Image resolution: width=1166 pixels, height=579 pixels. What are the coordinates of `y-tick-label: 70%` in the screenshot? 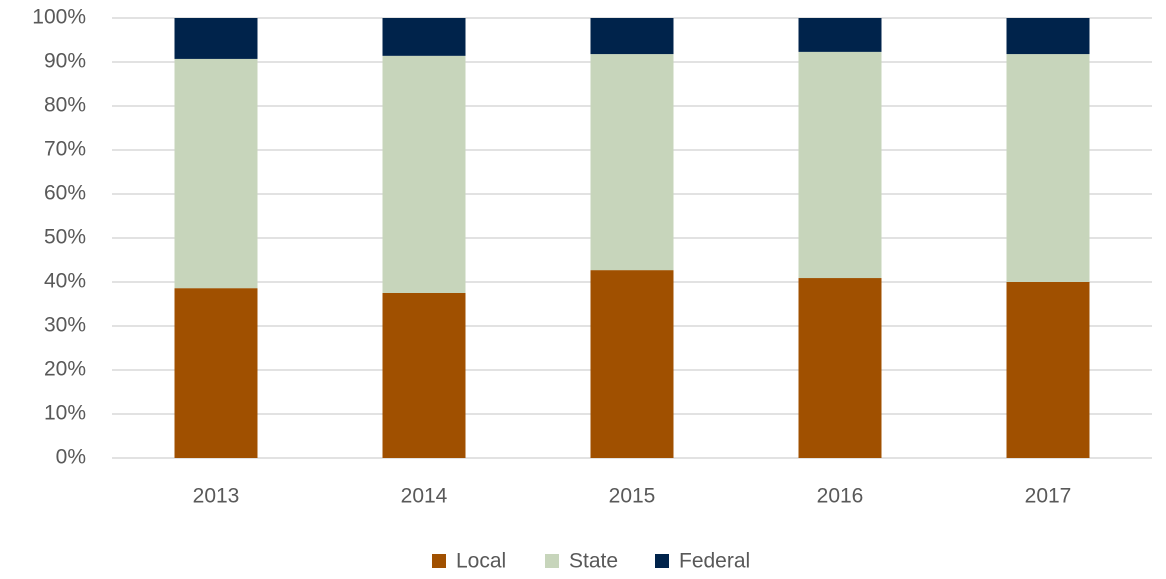 It's located at (65, 149).